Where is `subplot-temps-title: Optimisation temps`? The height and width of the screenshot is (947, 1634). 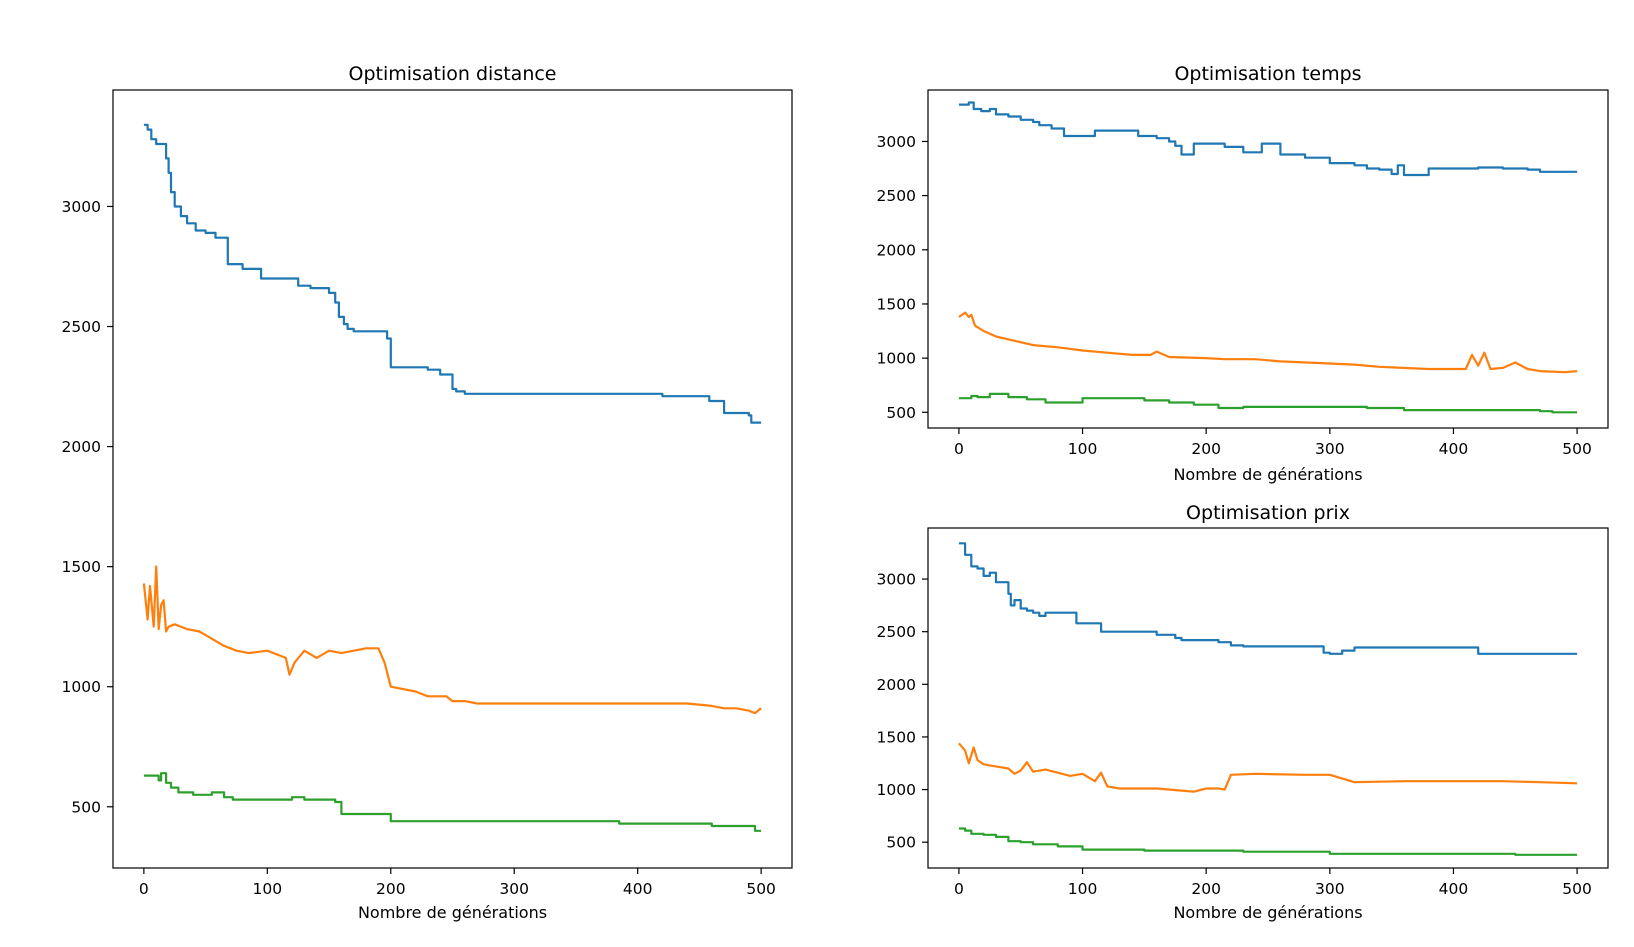
subplot-temps-title: Optimisation temps is located at coordinates (1267, 74).